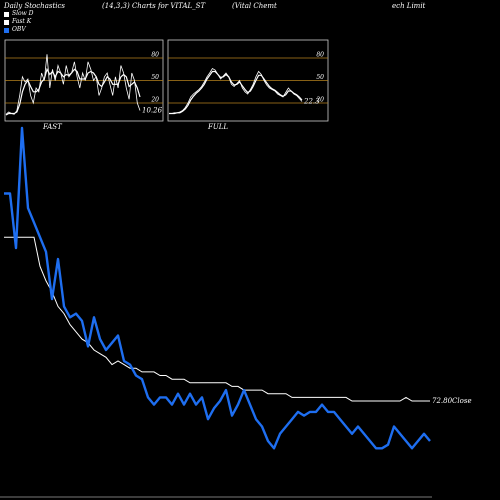  Describe the element at coordinates (23, 13) in the screenshot. I see `legend-label: Slow D` at that location.